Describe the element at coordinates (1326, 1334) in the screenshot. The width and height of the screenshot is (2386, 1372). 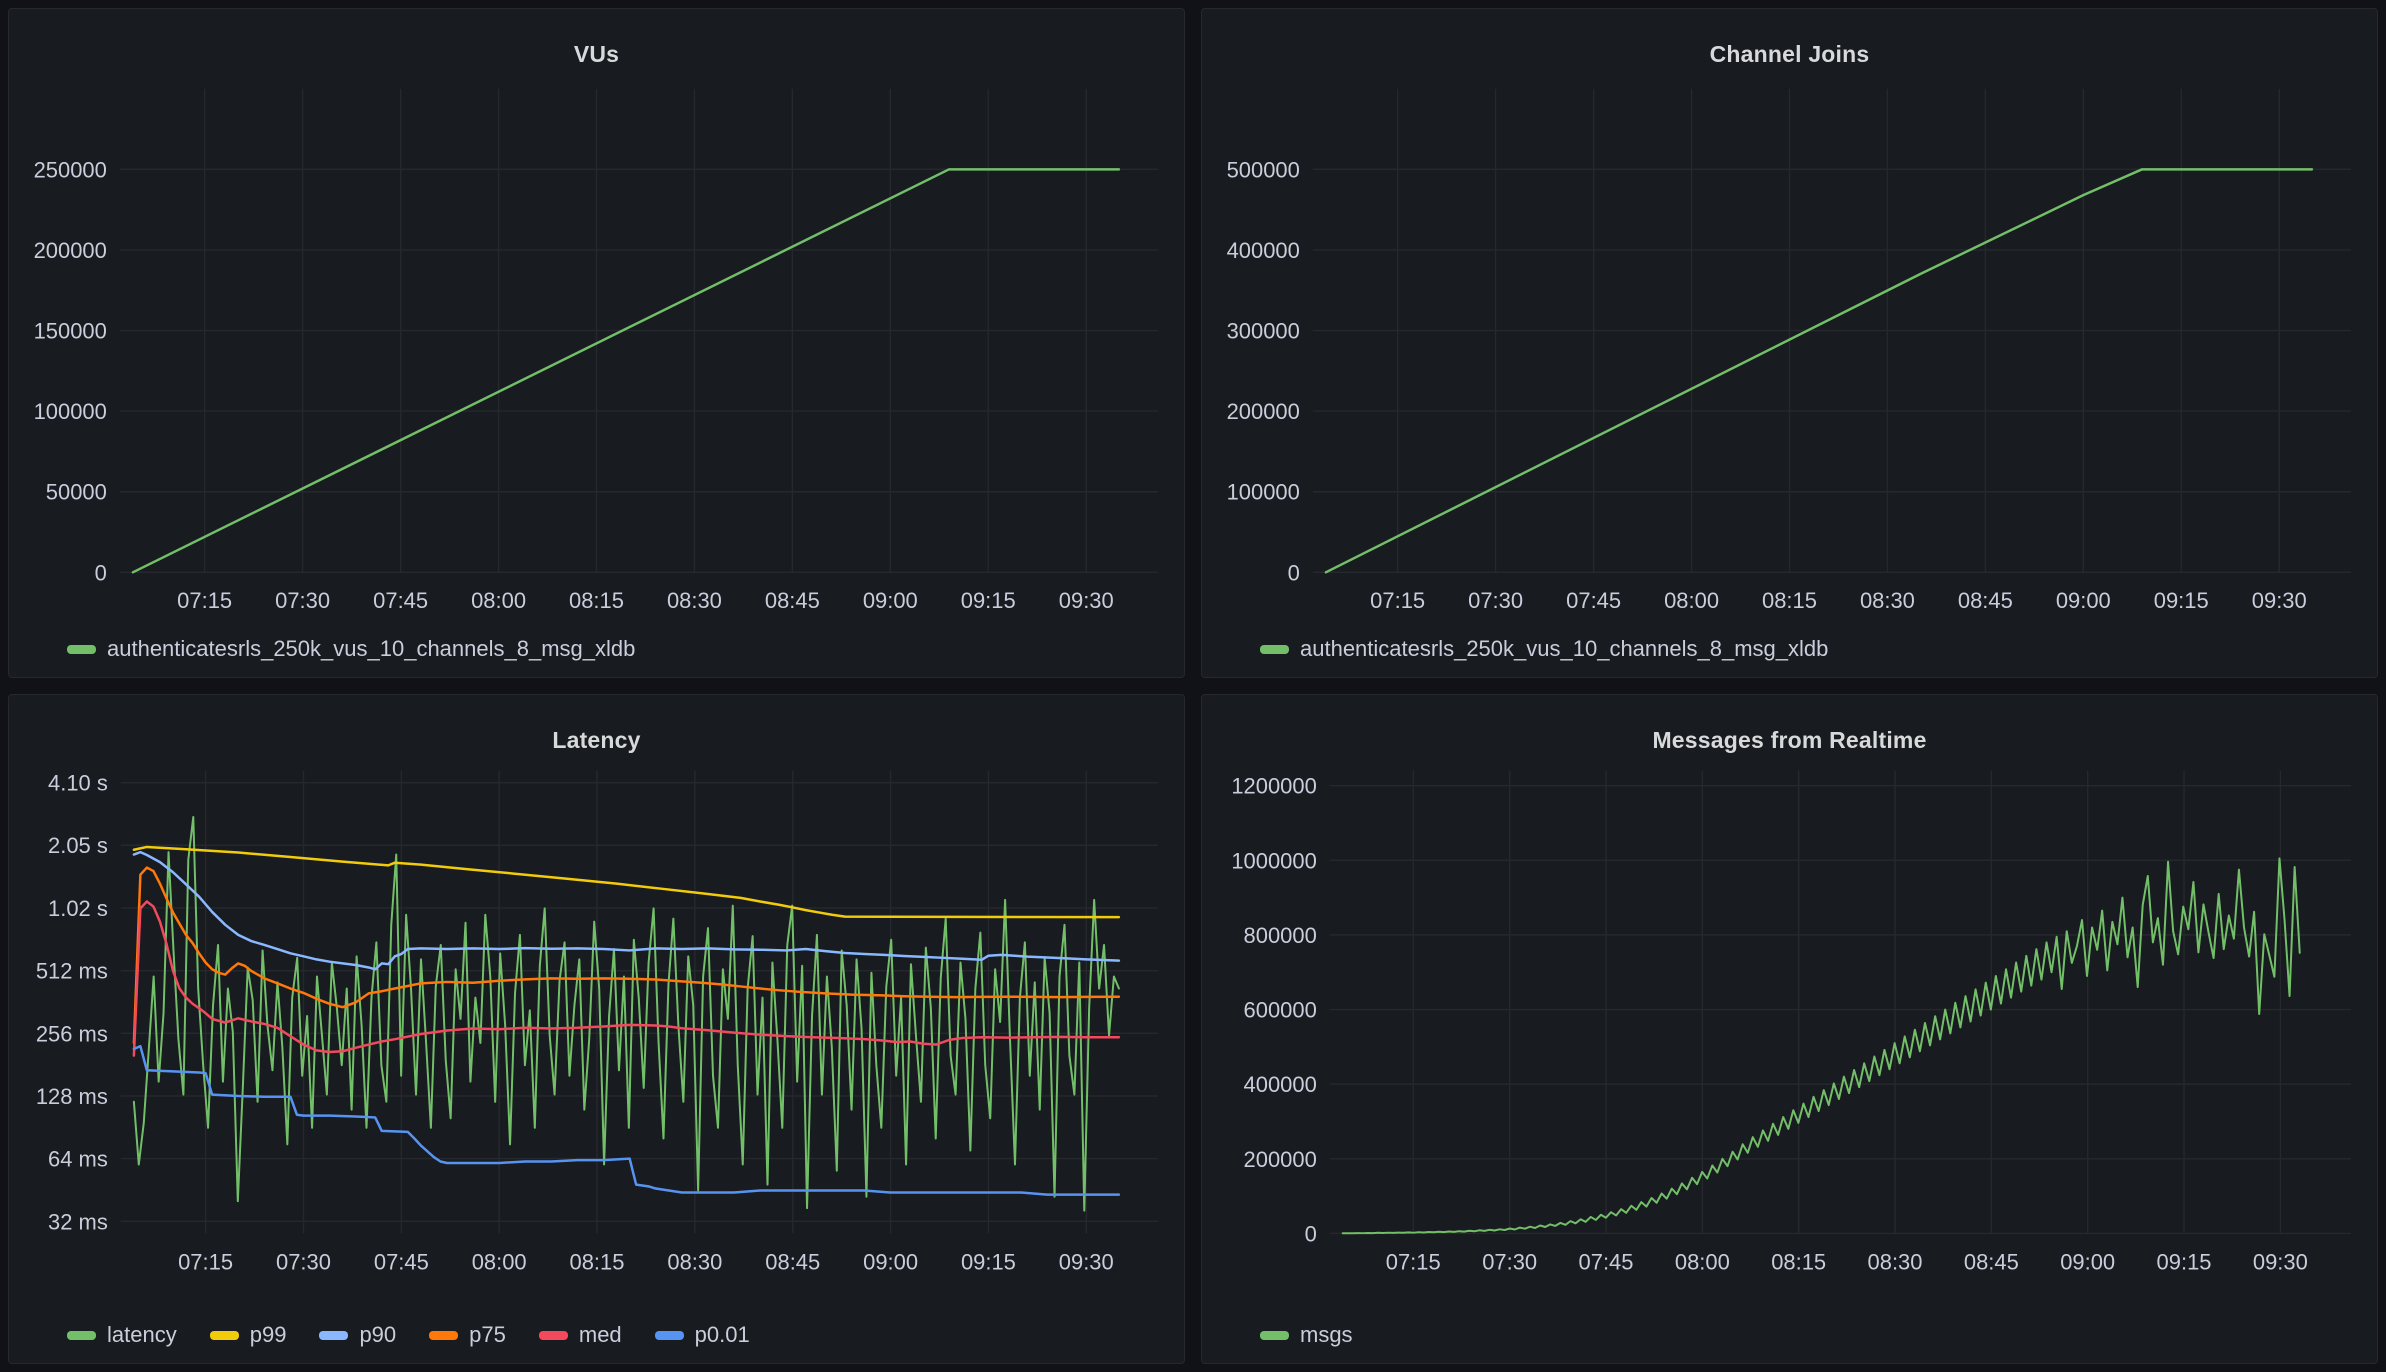
I see `legend-label: msgs` at that location.